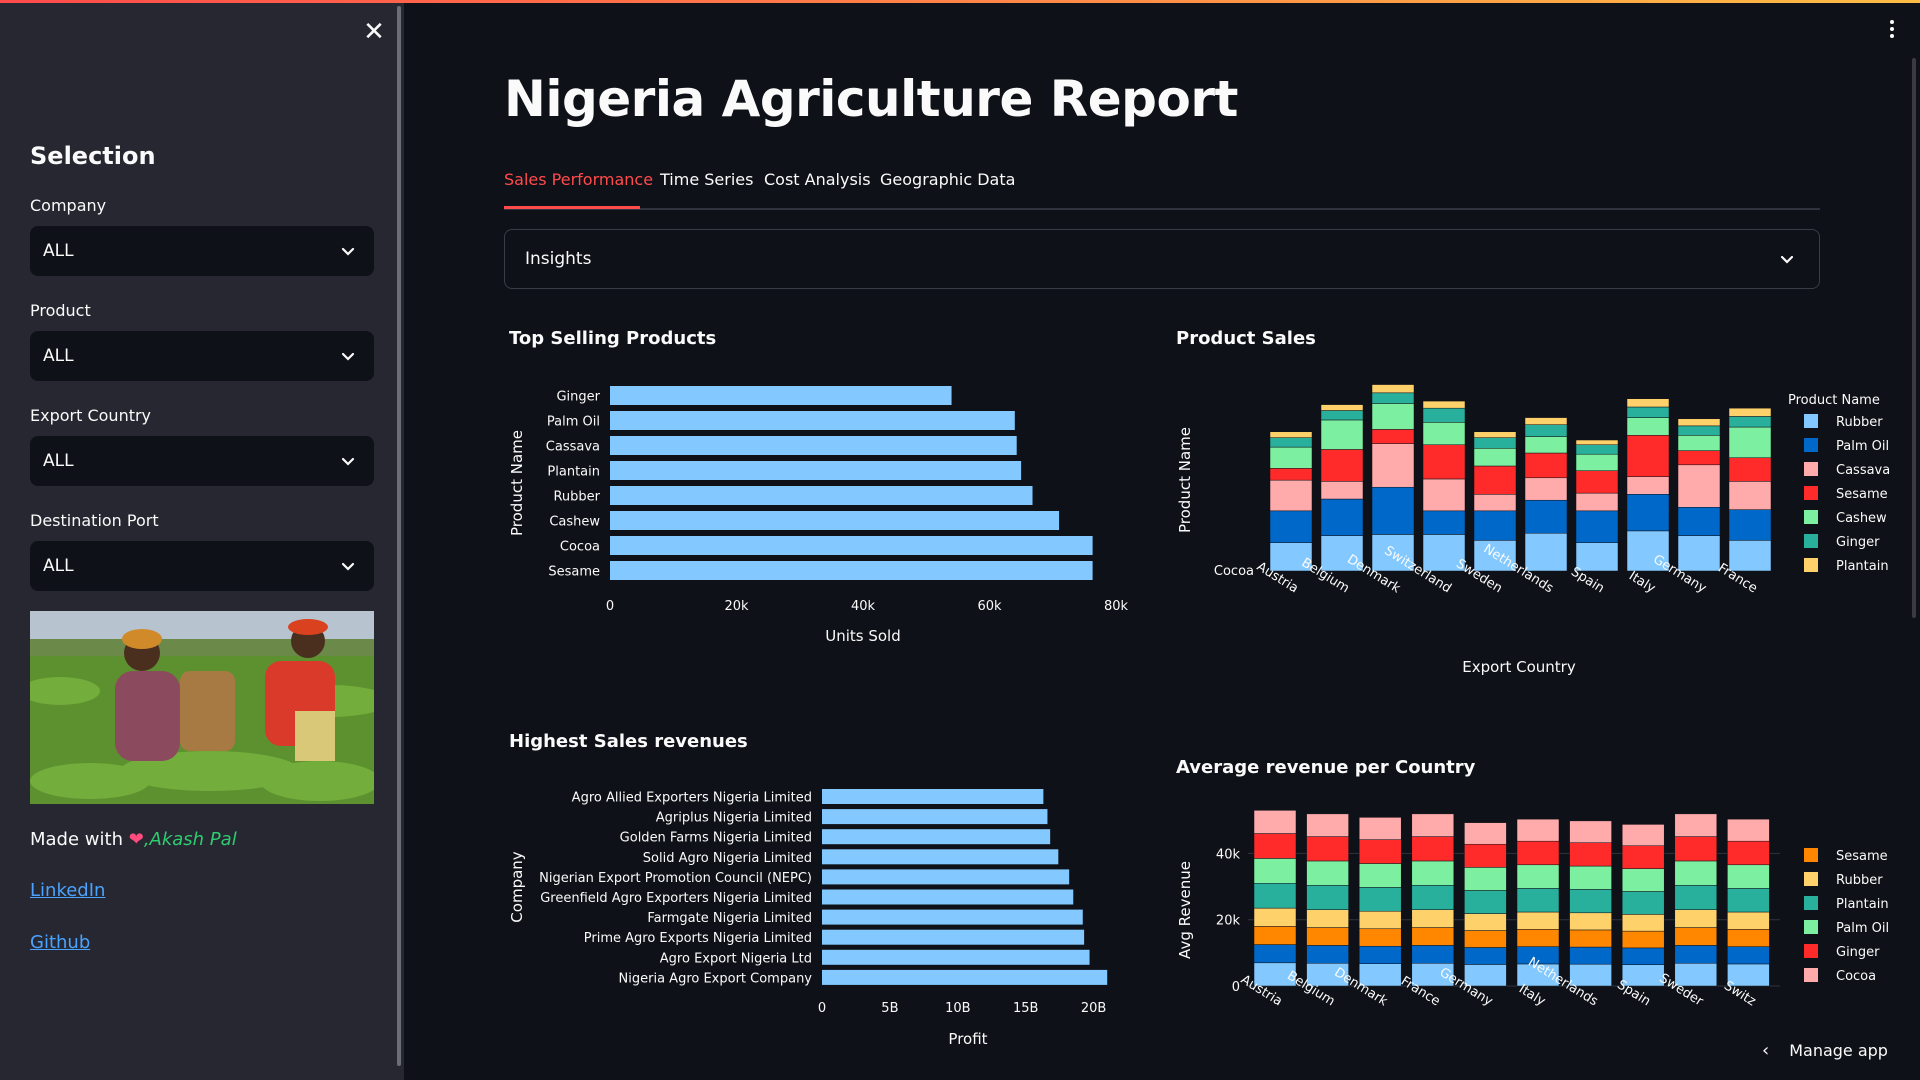 Image resolution: width=1920 pixels, height=1080 pixels. I want to click on made-with-text: Made with, so click(76, 839).